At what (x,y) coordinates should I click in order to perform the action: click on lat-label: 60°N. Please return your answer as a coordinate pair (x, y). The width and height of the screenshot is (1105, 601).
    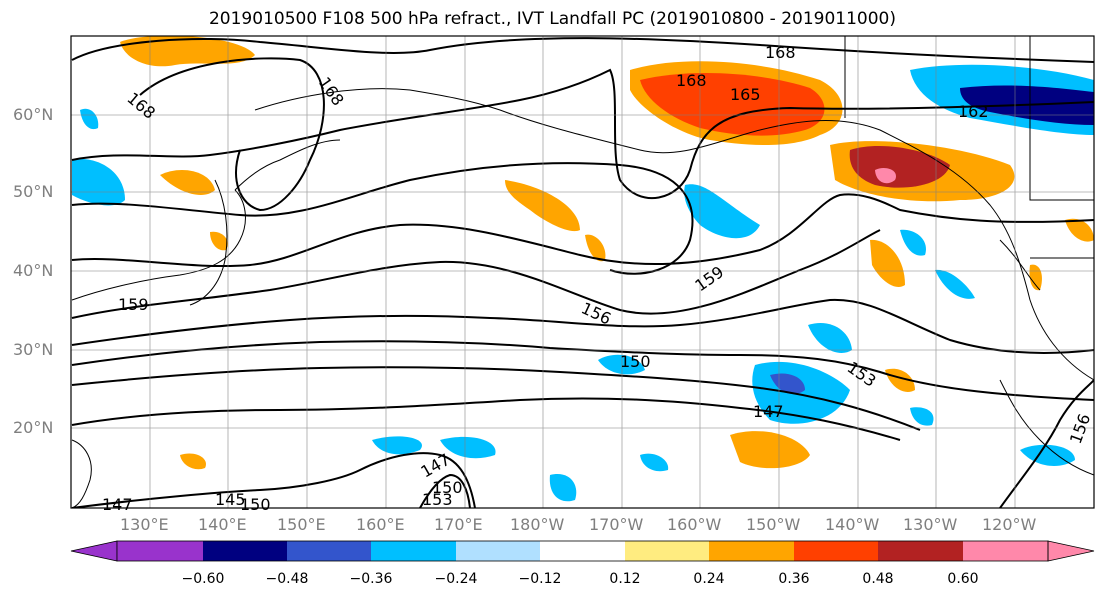
    Looking at the image, I should click on (33, 114).